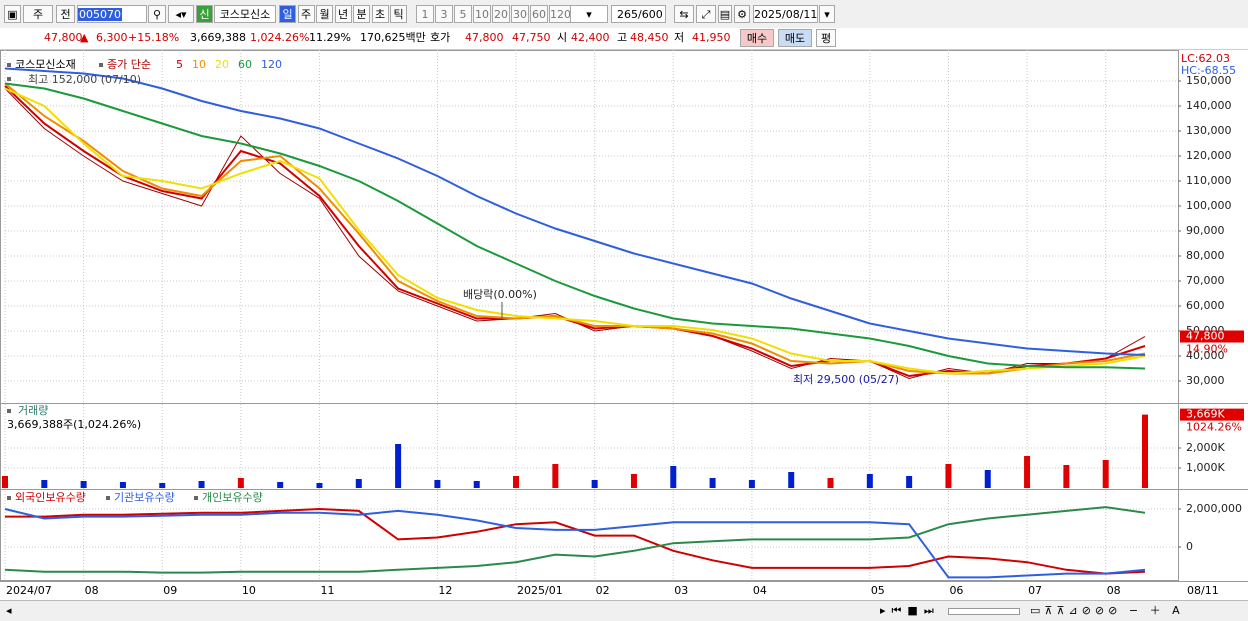  I want to click on ask-label: 호가, so click(440, 37).